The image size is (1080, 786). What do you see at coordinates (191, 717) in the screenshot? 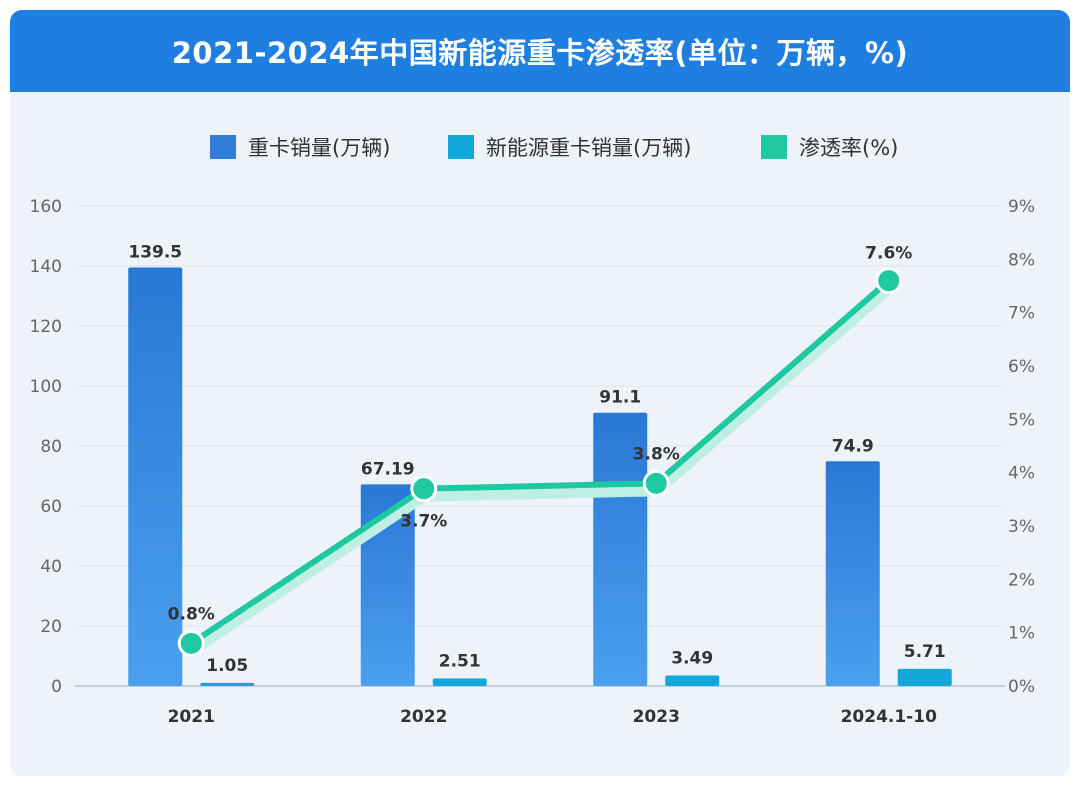
I see `x-axis-tick: 2021` at bounding box center [191, 717].